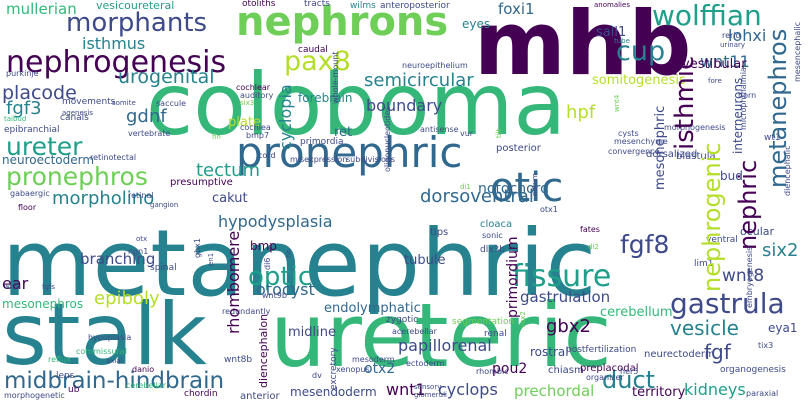 This screenshot has width=808, height=404. I want to click on word-hpf: hpf, so click(580, 113).